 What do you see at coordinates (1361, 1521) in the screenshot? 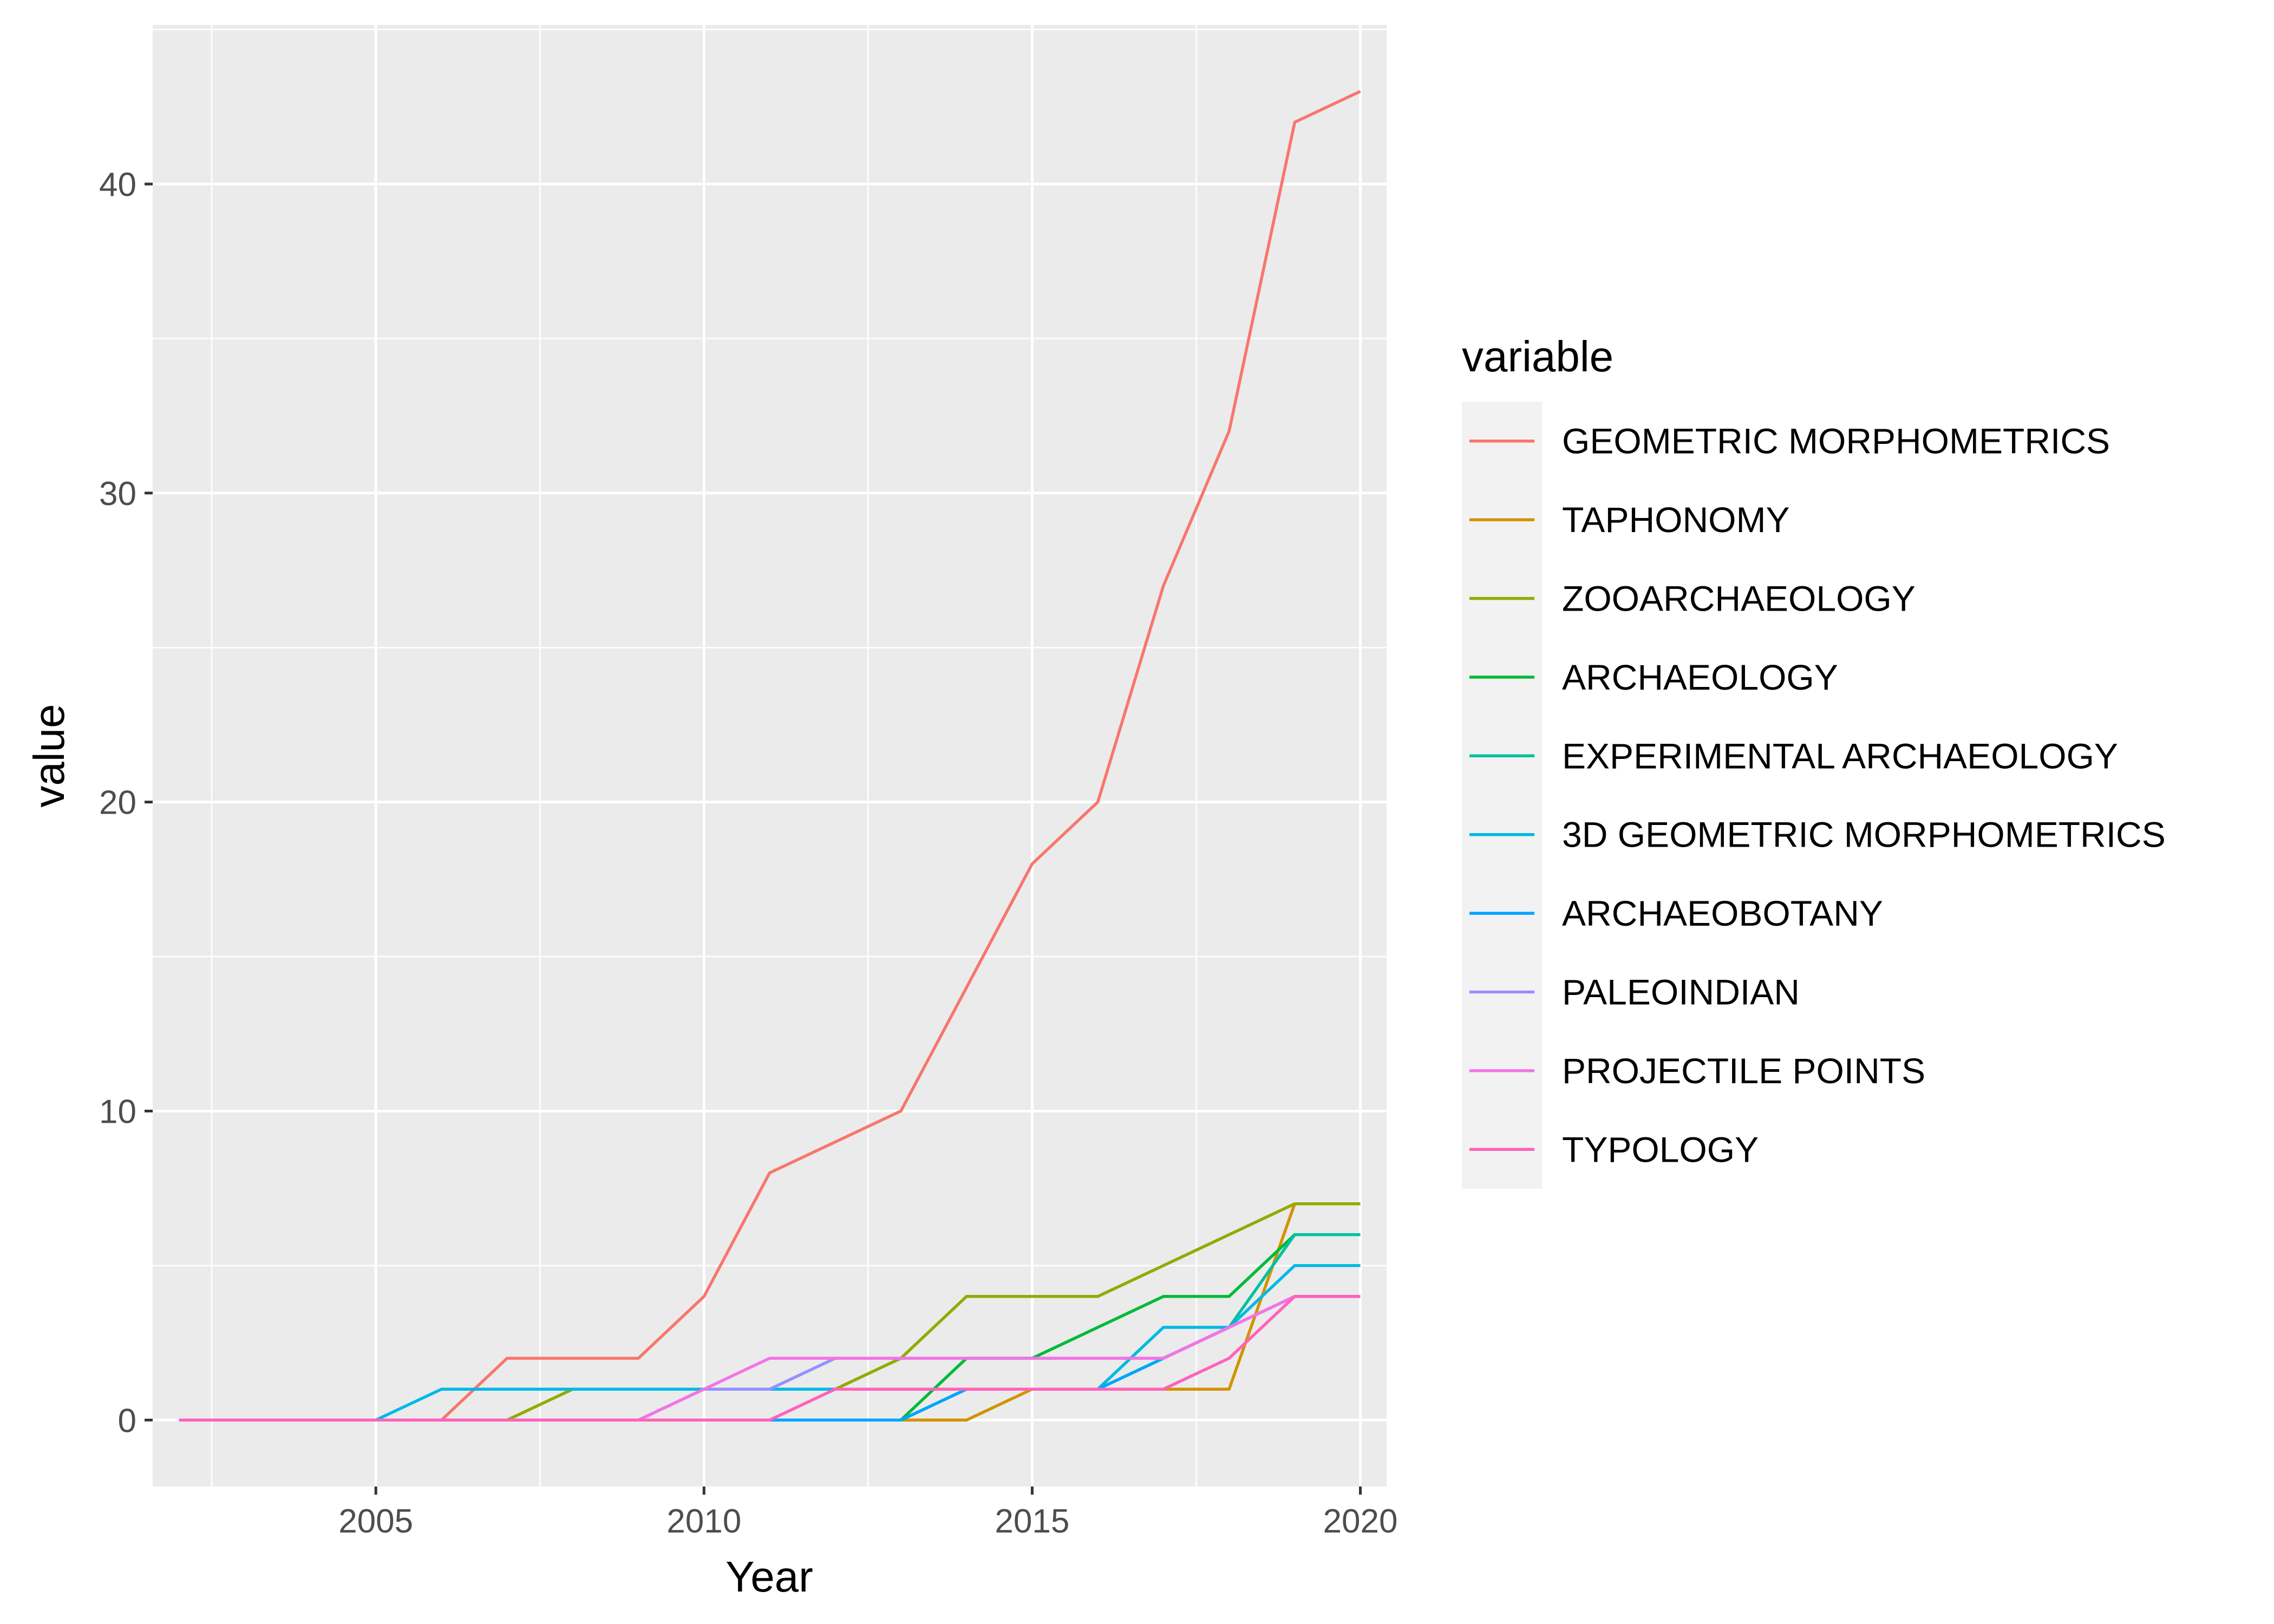
I see `x-tick-label: 2020` at bounding box center [1361, 1521].